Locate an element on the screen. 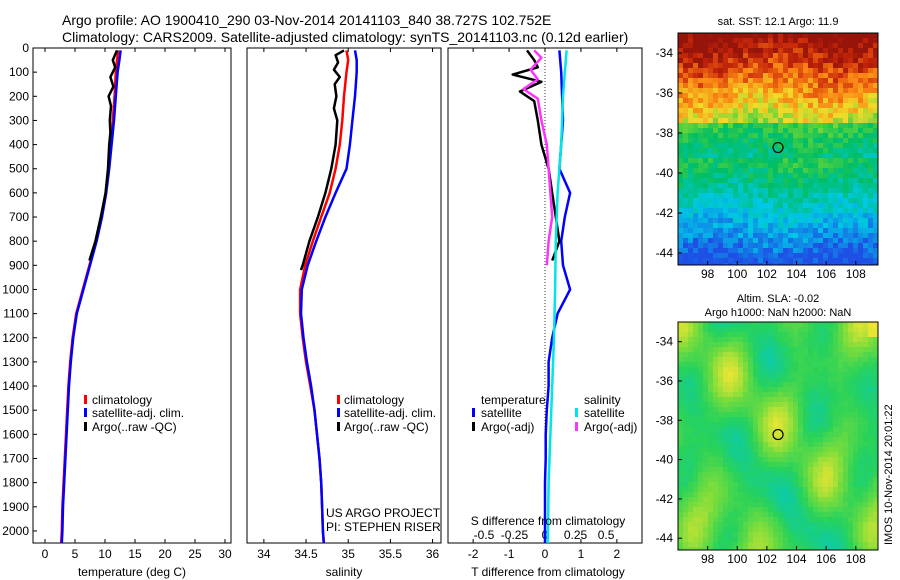 The height and width of the screenshot is (580, 900). depth-tick-label: 1800 is located at coordinates (15, 483).